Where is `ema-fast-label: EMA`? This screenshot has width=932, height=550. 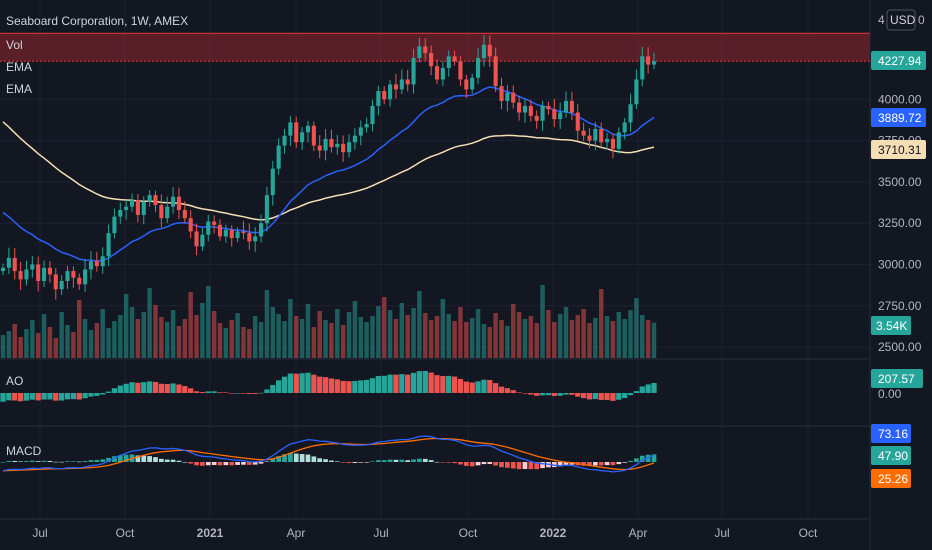 ema-fast-label: EMA is located at coordinates (19, 67).